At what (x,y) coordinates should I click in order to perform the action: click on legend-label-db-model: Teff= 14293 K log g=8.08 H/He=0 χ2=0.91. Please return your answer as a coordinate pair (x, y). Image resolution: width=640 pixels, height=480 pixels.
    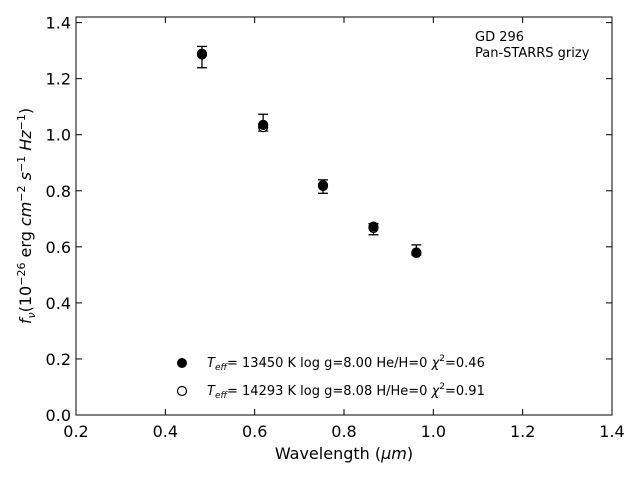
    Looking at the image, I should click on (346, 391).